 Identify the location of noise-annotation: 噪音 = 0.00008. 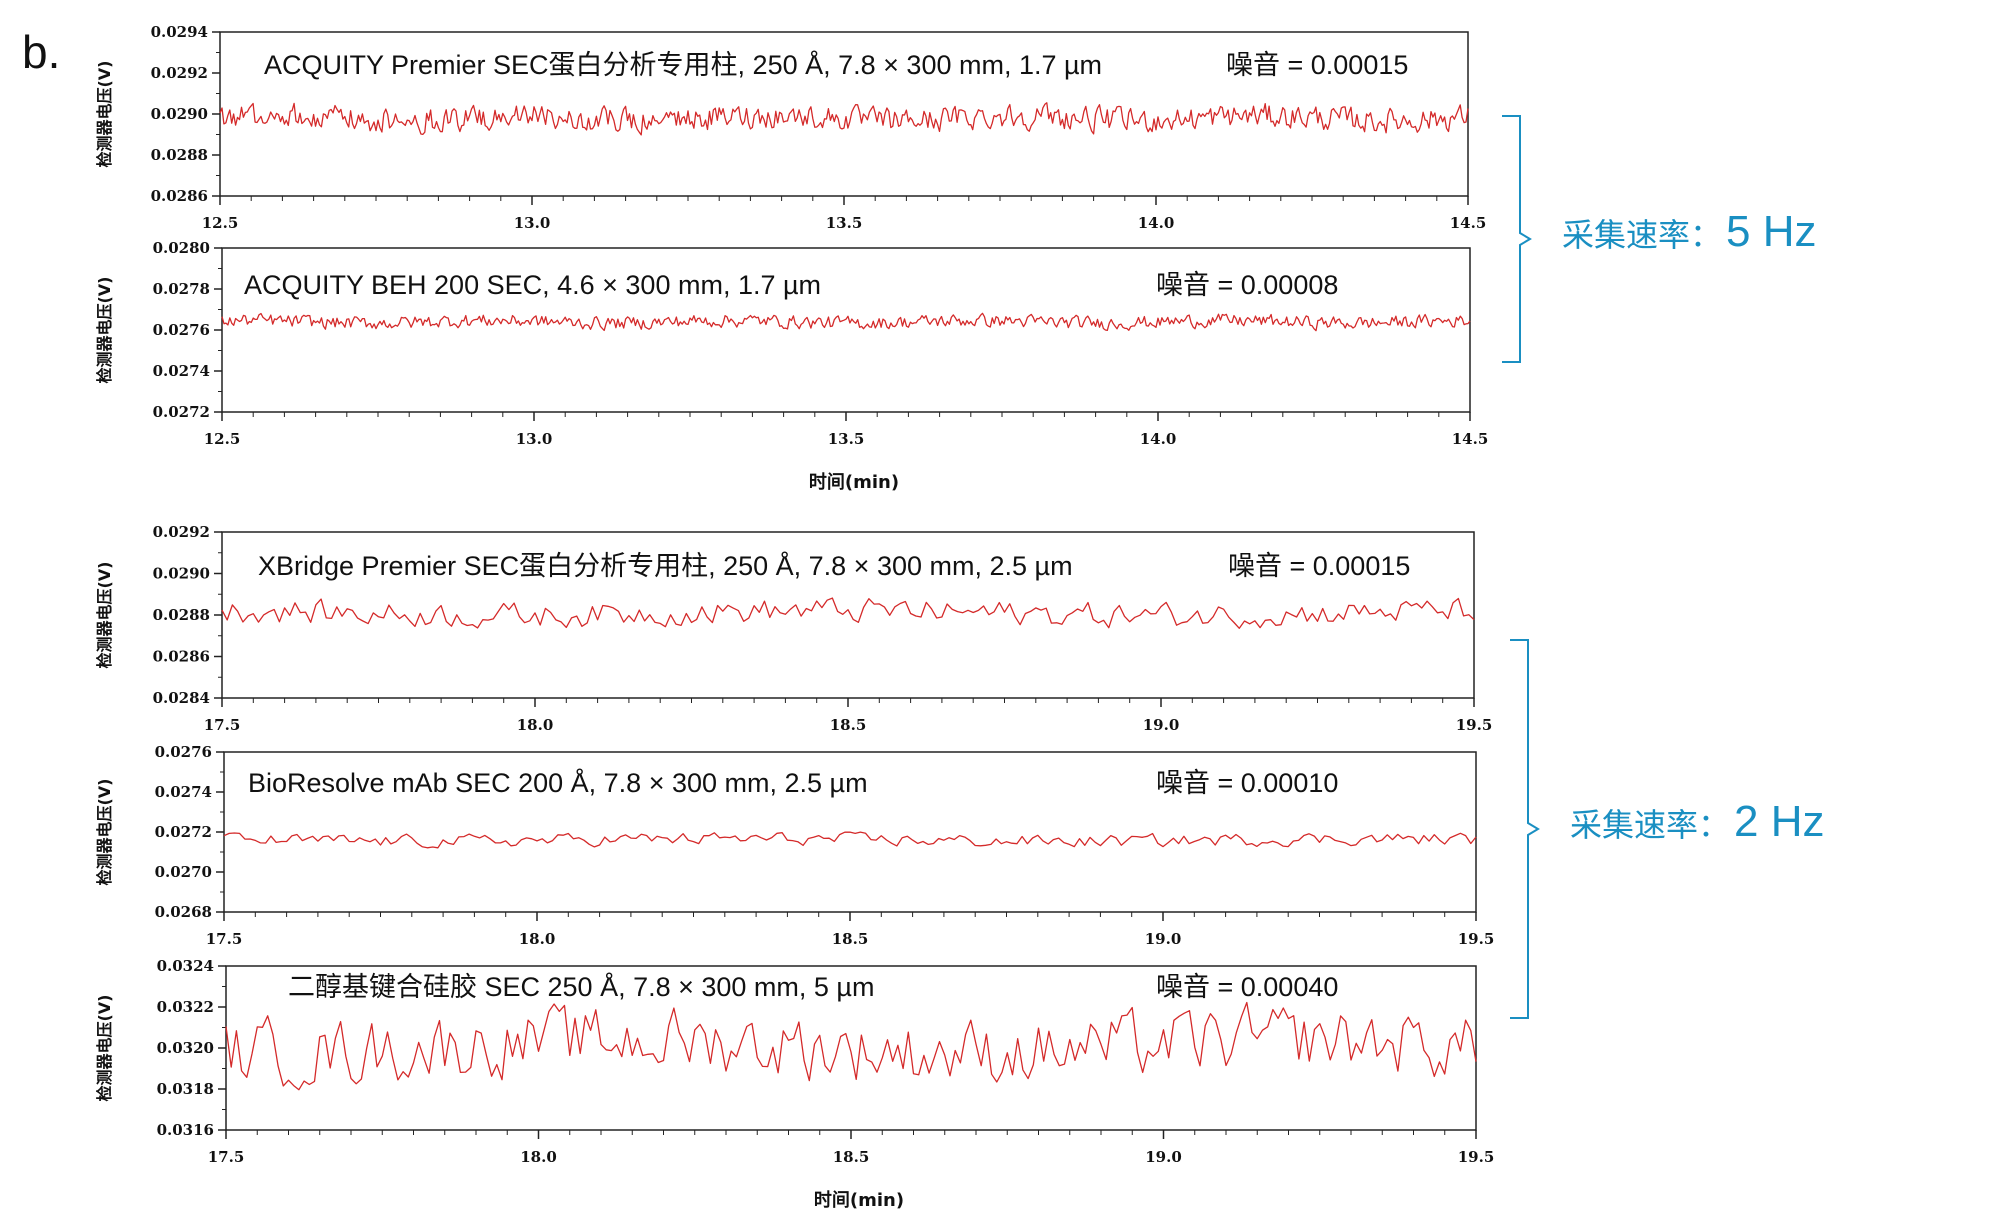
(1247, 285).